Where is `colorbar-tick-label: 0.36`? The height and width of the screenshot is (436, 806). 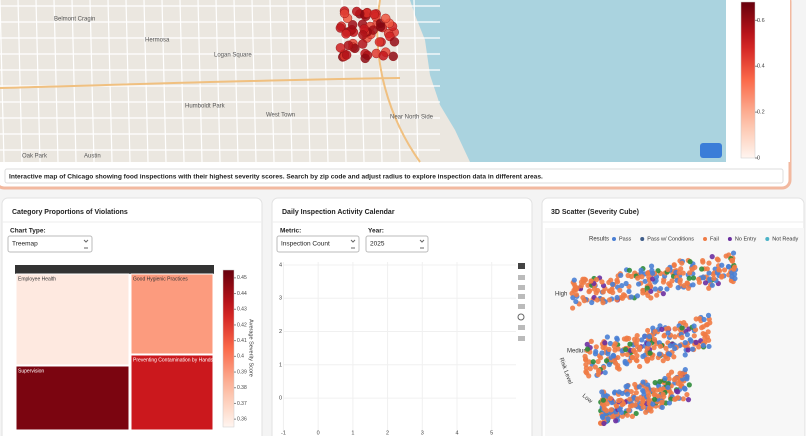 colorbar-tick-label: 0.36 is located at coordinates (242, 419).